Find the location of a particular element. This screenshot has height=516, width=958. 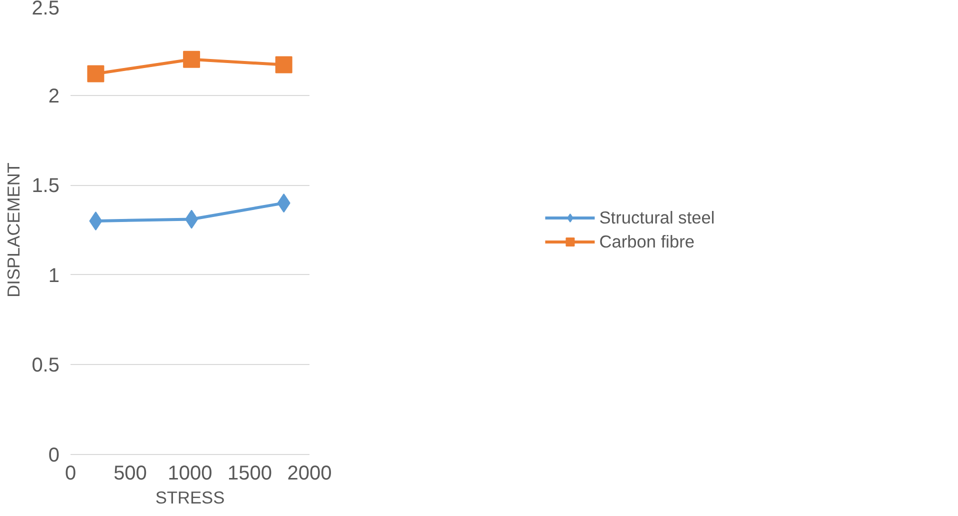

y-axis-title: DISPLACEMENT is located at coordinates (14, 230).